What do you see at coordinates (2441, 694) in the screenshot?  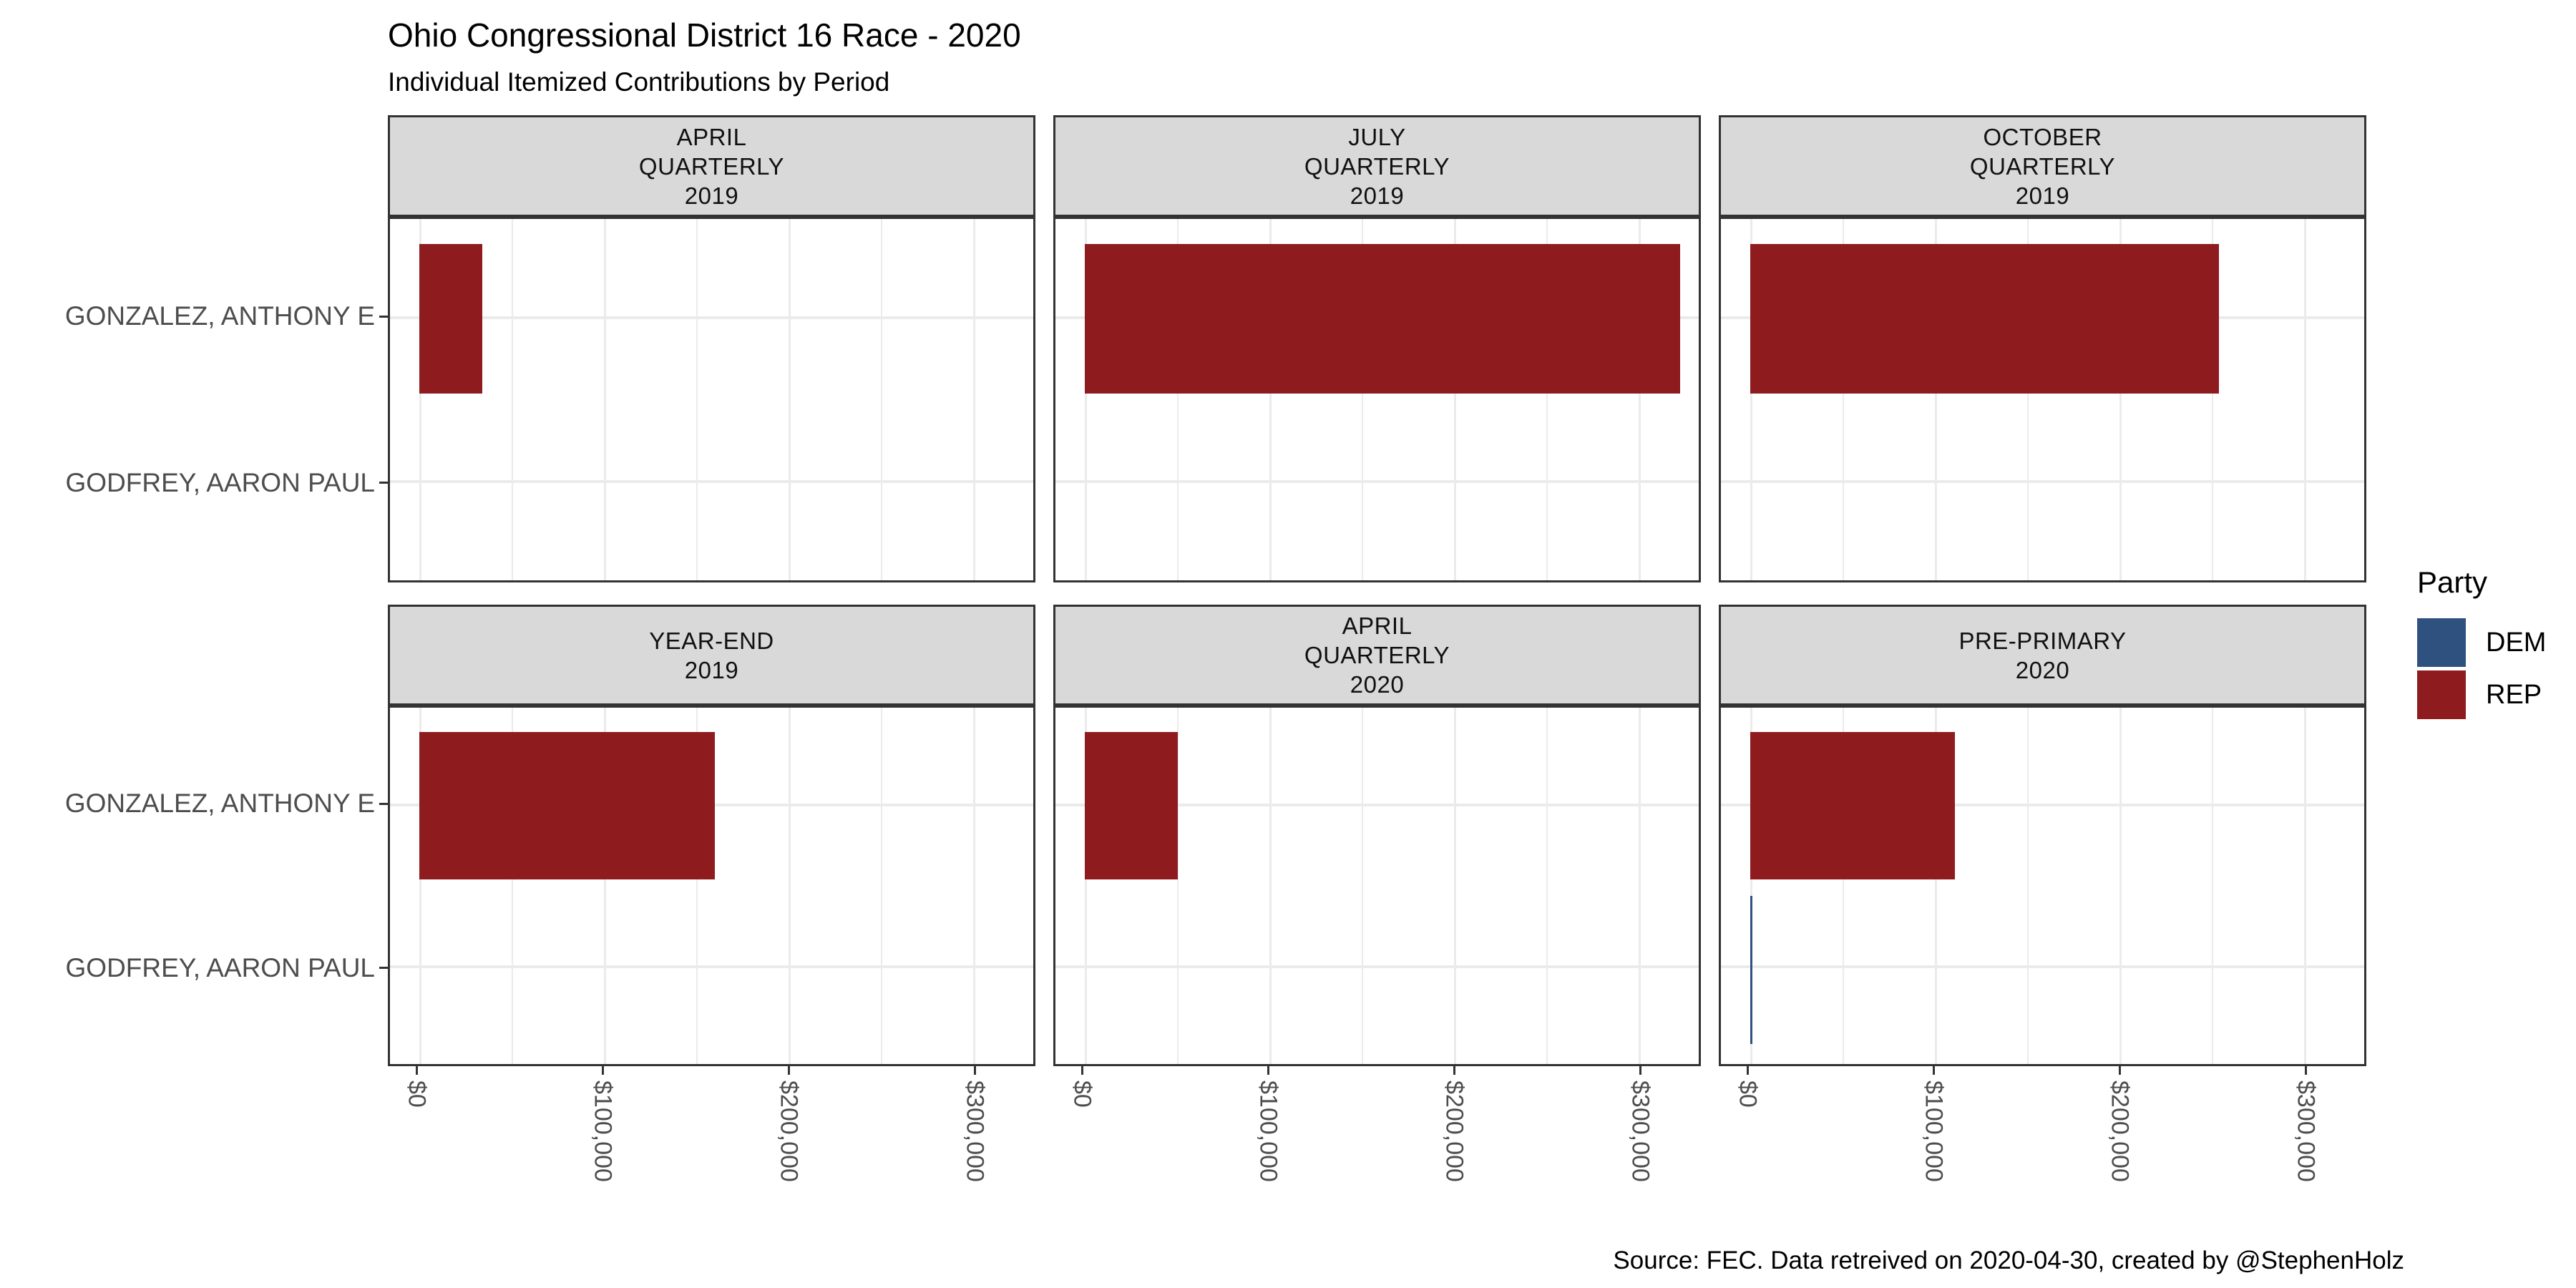 I see `legend-swatch-rep` at bounding box center [2441, 694].